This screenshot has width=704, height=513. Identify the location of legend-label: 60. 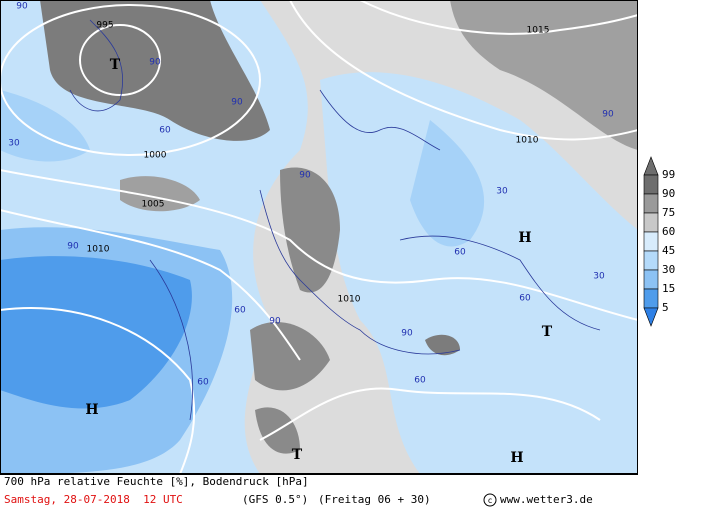
(668, 231).